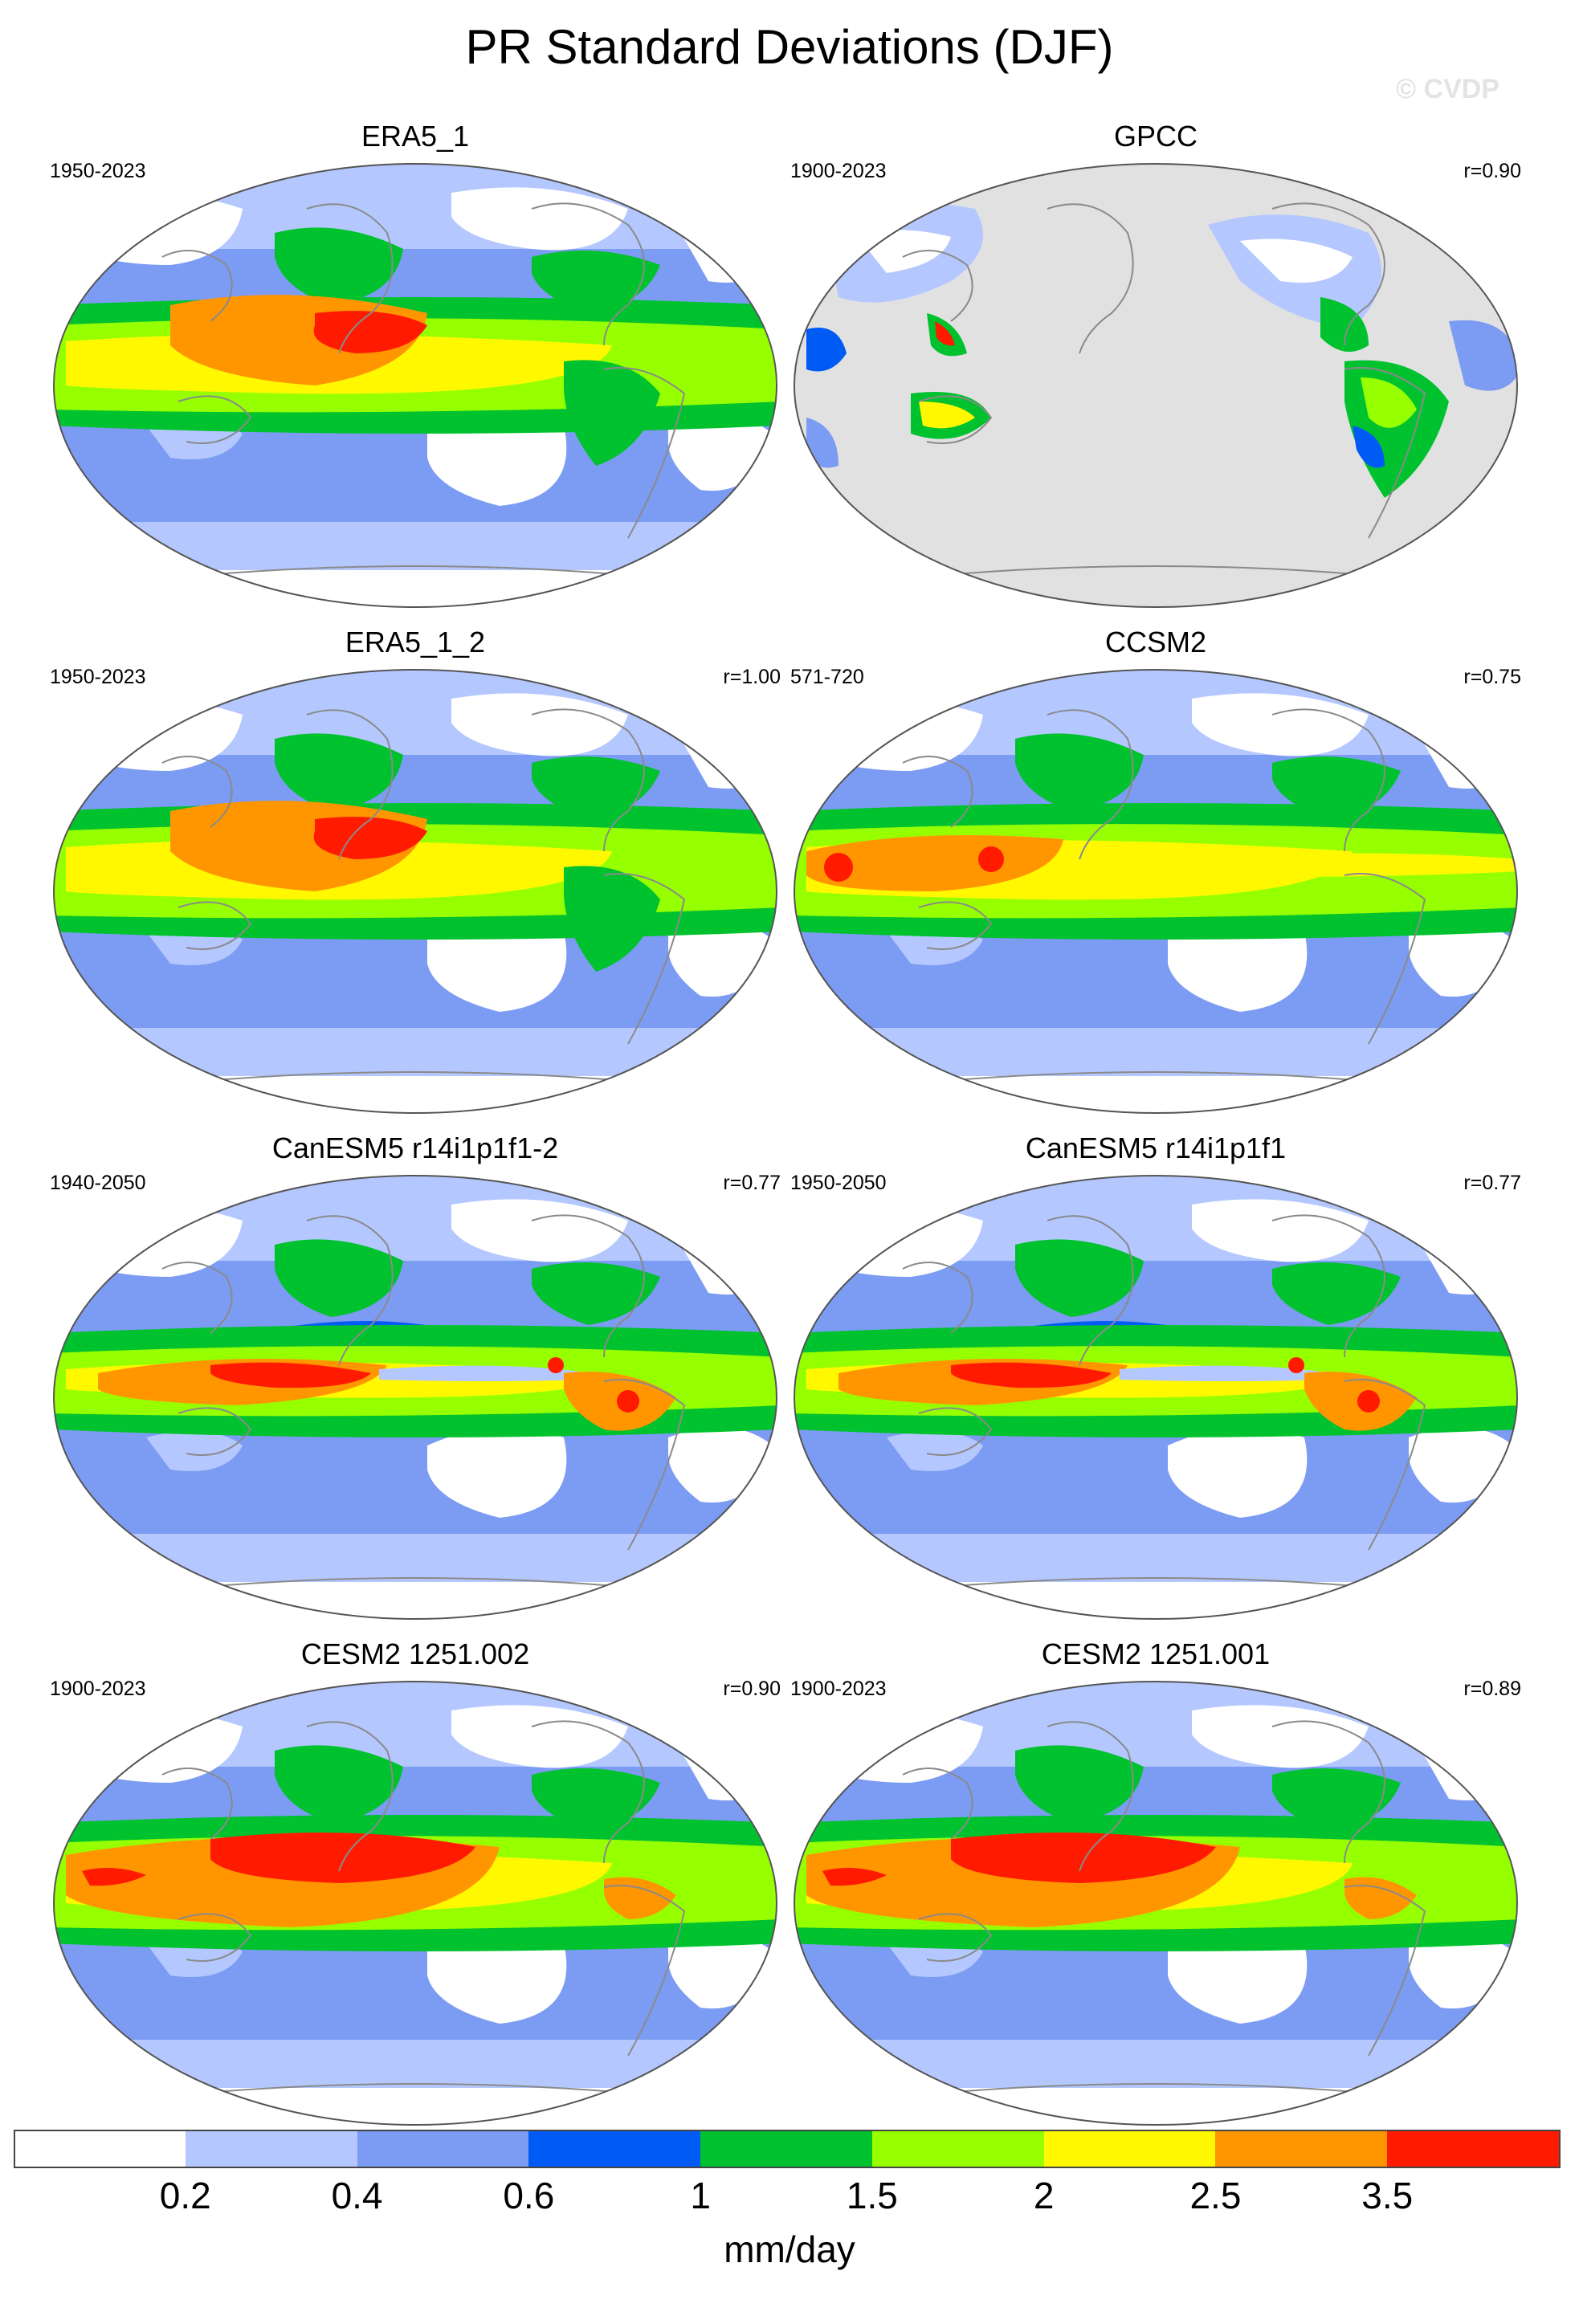 This screenshot has width=1579, height=2324. I want to click on map-panel: CESM2 1251.001 1900-2023 r=0.89, so click(1155, 1882).